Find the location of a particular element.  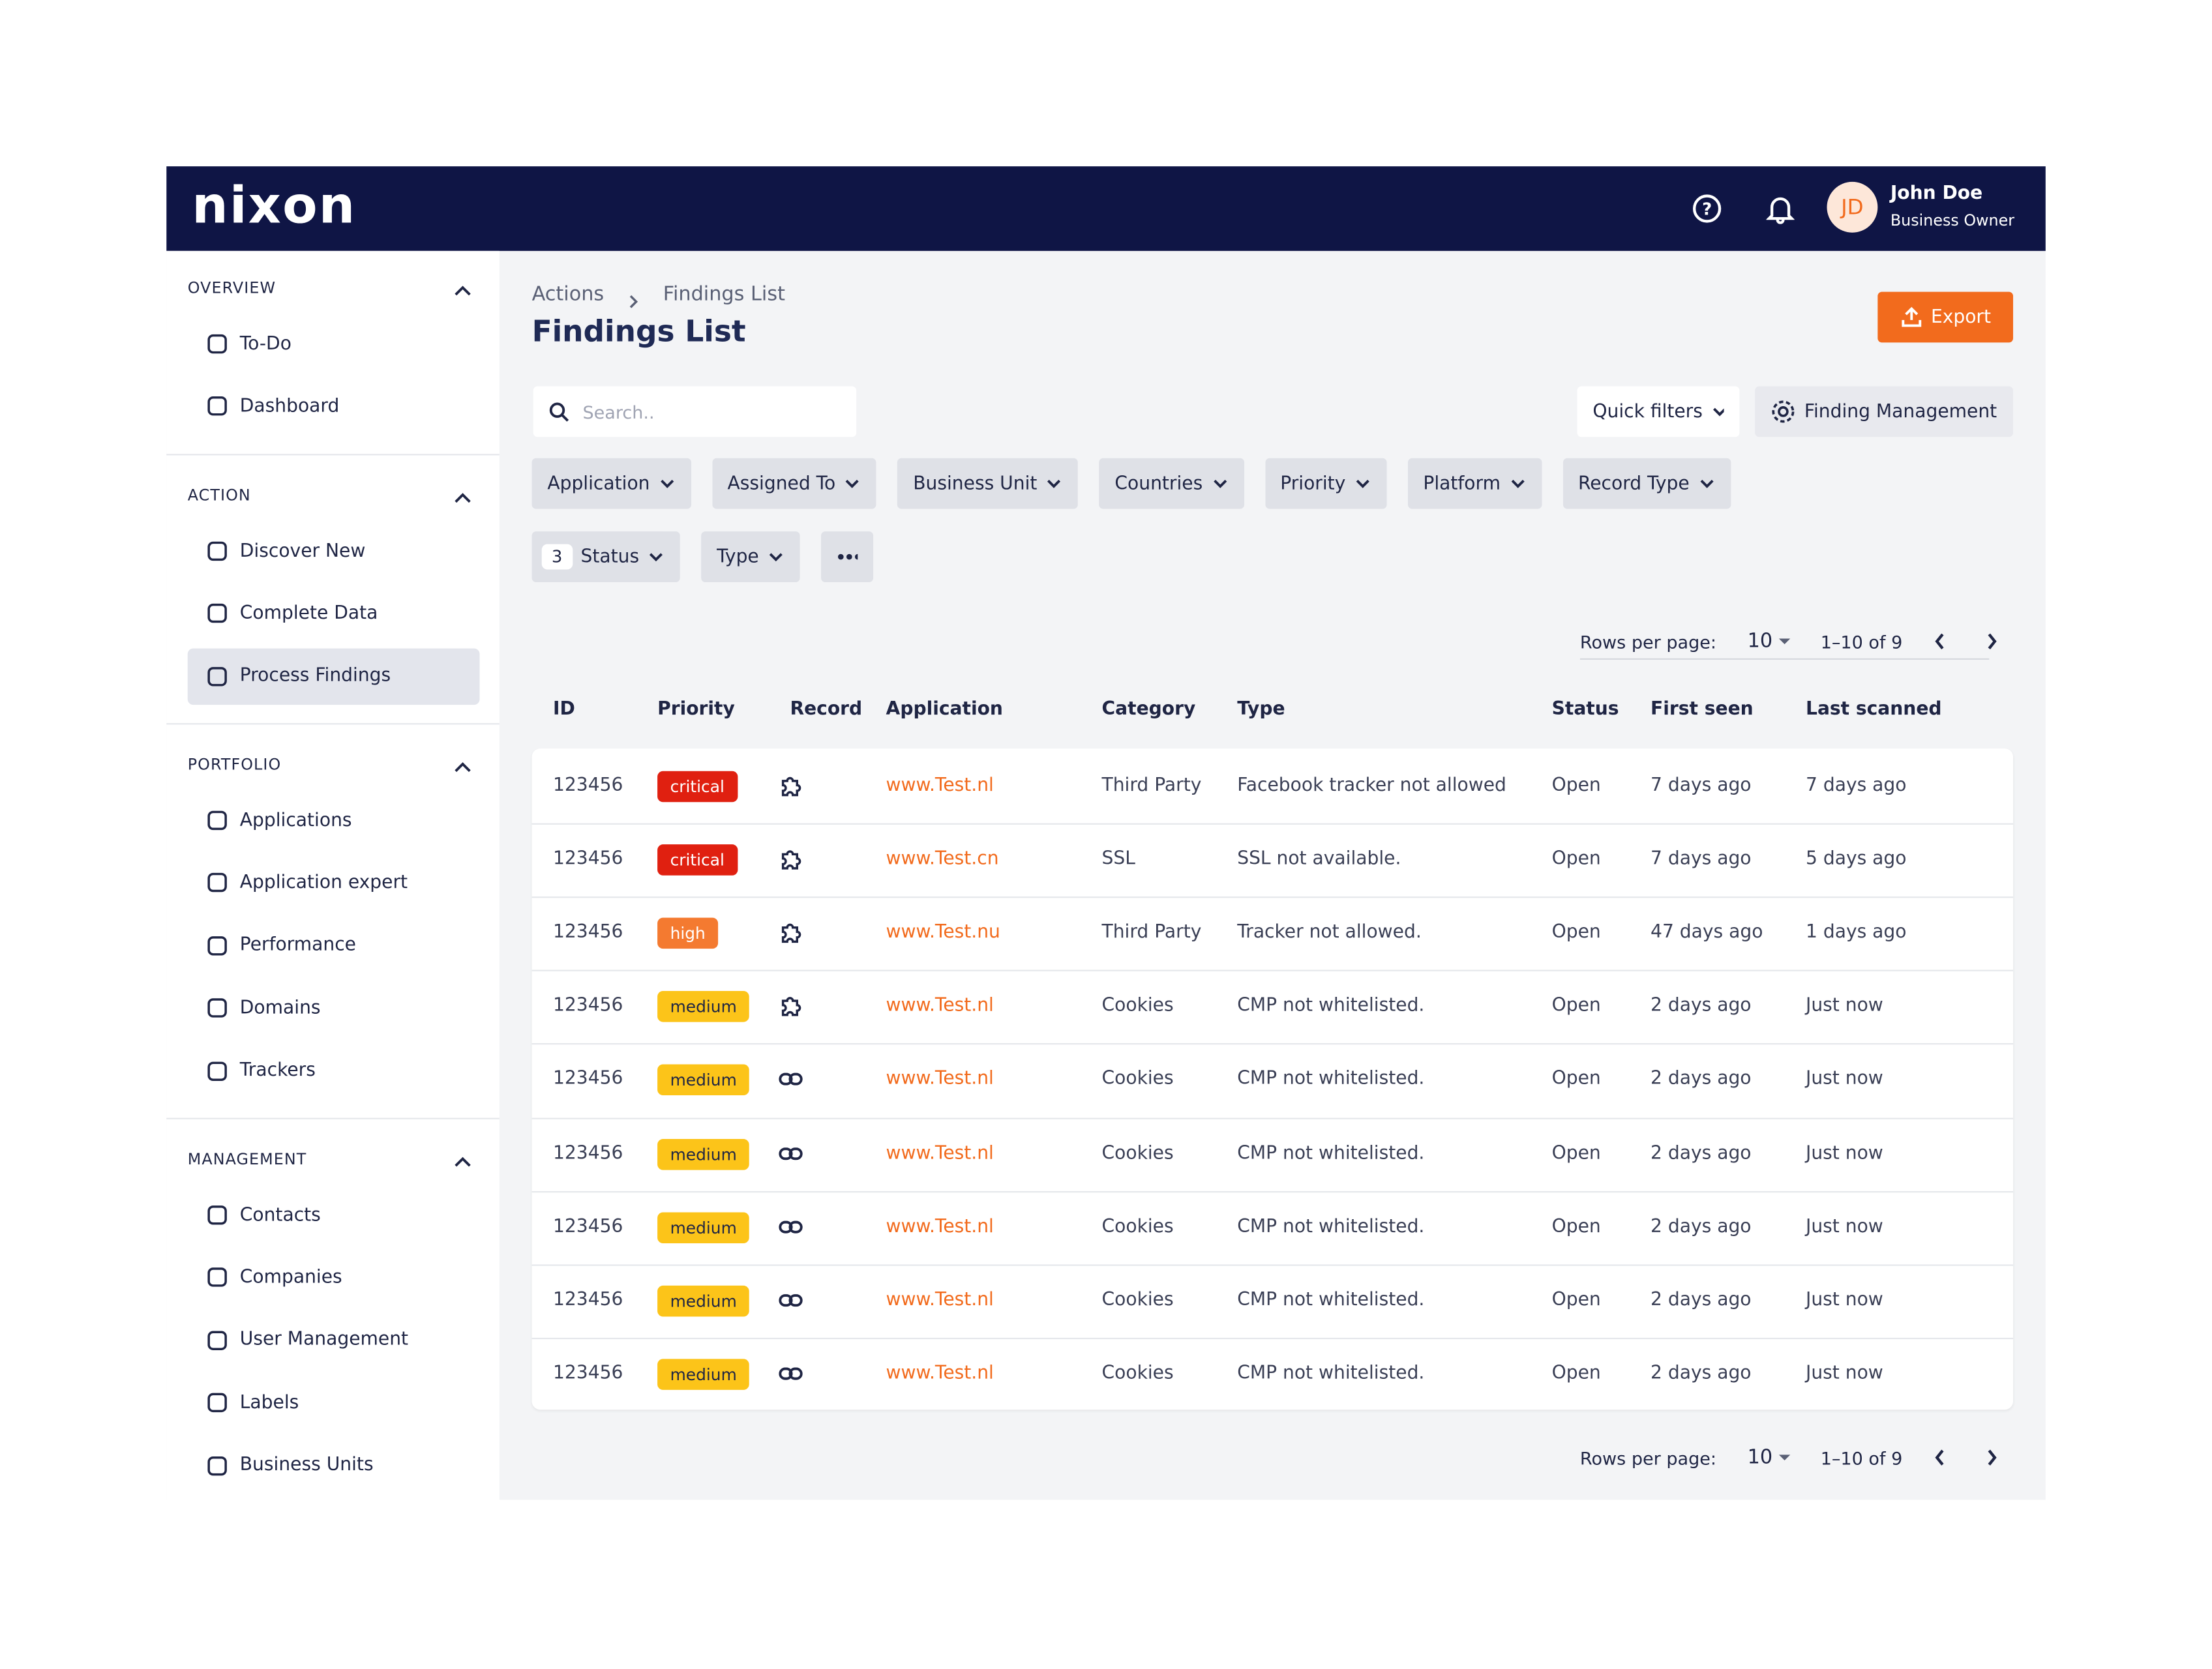

nav-item: Domains is located at coordinates (334, 1008).